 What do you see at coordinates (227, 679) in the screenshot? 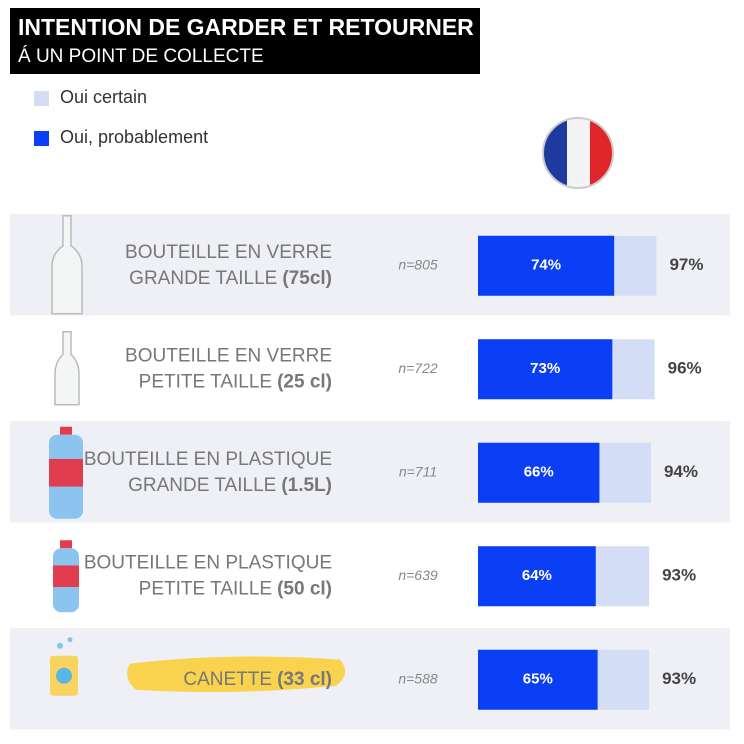
I see `category-label-line: CANETTE` at bounding box center [227, 679].